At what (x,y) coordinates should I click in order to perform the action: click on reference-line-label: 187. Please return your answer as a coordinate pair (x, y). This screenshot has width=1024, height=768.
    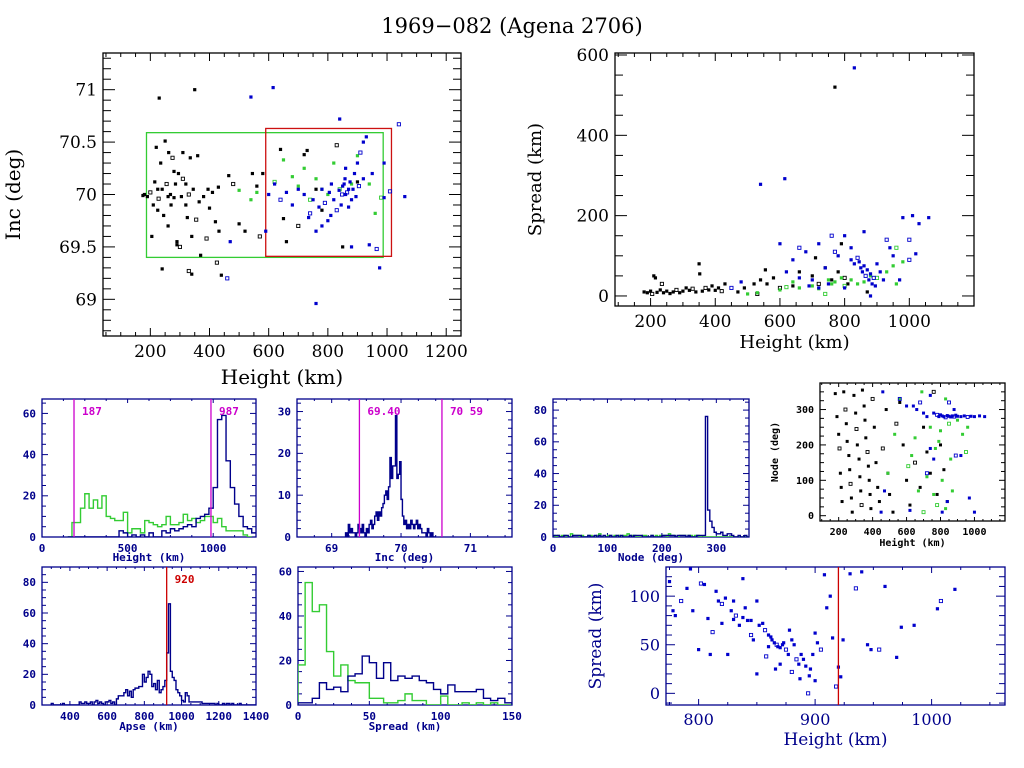
    Looking at the image, I should click on (92, 411).